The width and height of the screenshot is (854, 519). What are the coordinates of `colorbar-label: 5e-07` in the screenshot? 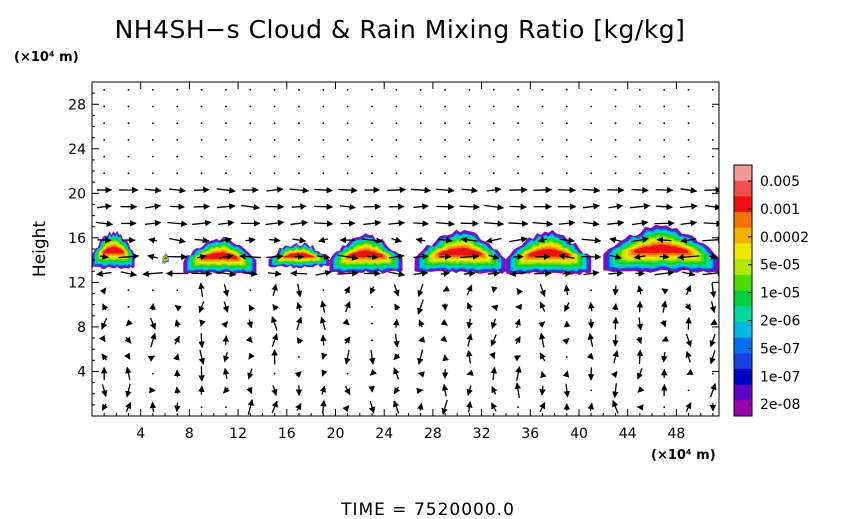 It's located at (780, 349).